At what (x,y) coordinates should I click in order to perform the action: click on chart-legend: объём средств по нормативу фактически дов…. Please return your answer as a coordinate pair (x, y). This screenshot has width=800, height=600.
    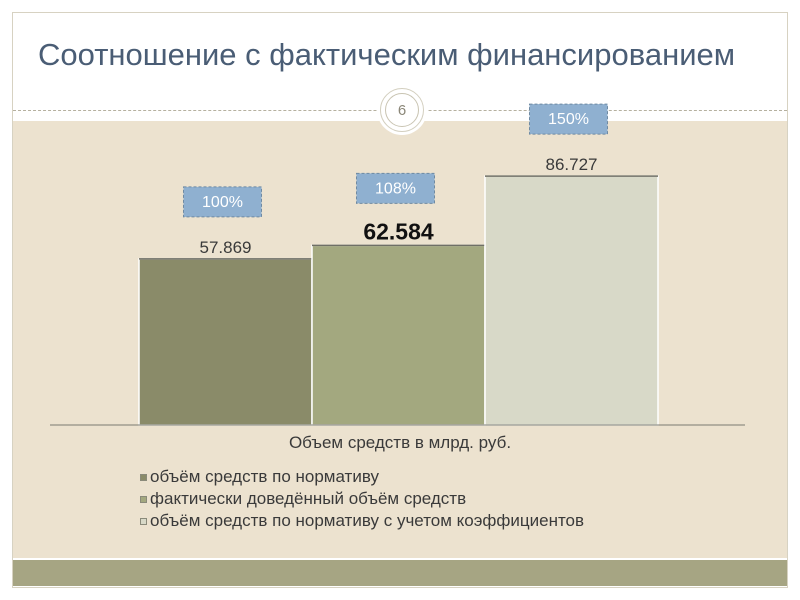
    Looking at the image, I should click on (362, 499).